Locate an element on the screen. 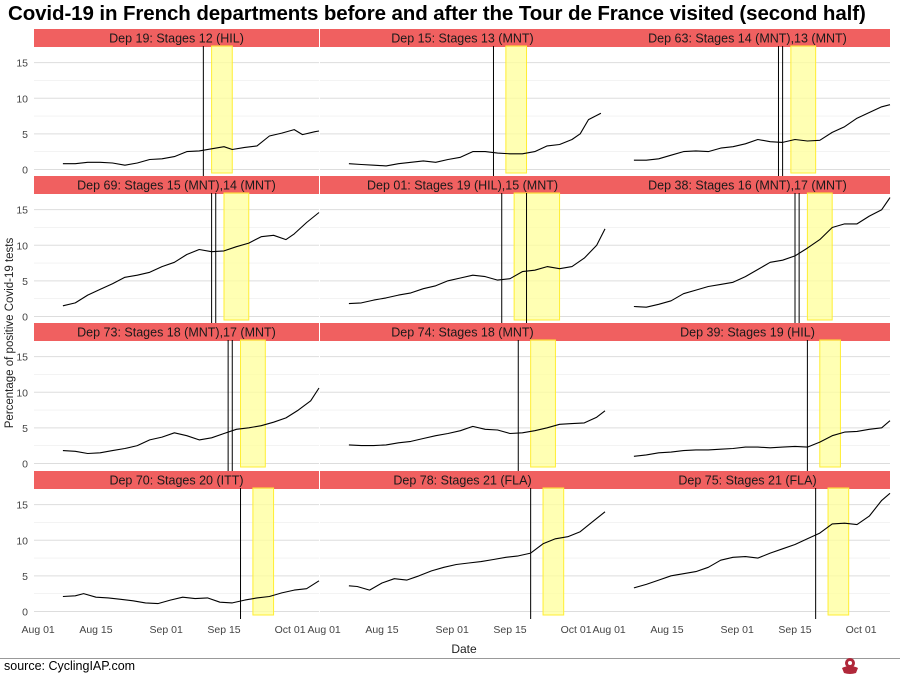 Image resolution: width=900 pixels, height=680 pixels. facet-strip-label: Dep 19: Stages 12 (HIL) is located at coordinates (176, 39).